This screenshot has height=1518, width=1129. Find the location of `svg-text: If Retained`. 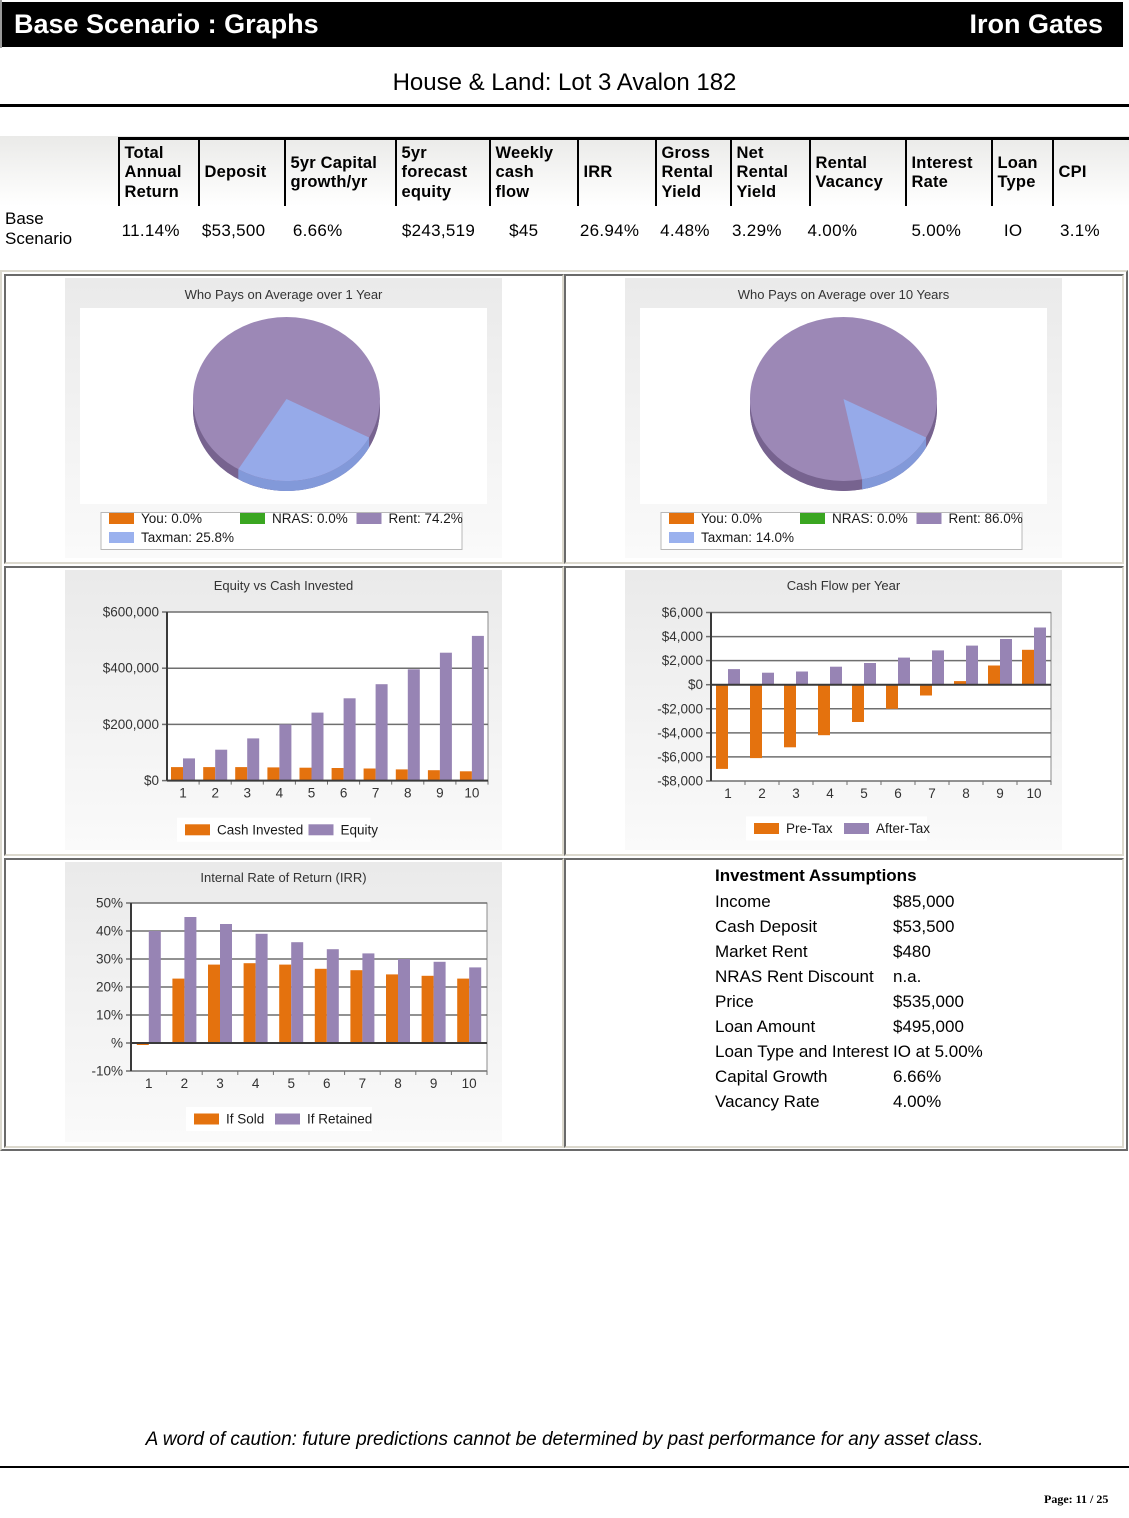

svg-text: If Retained is located at coordinates (339, 1119).